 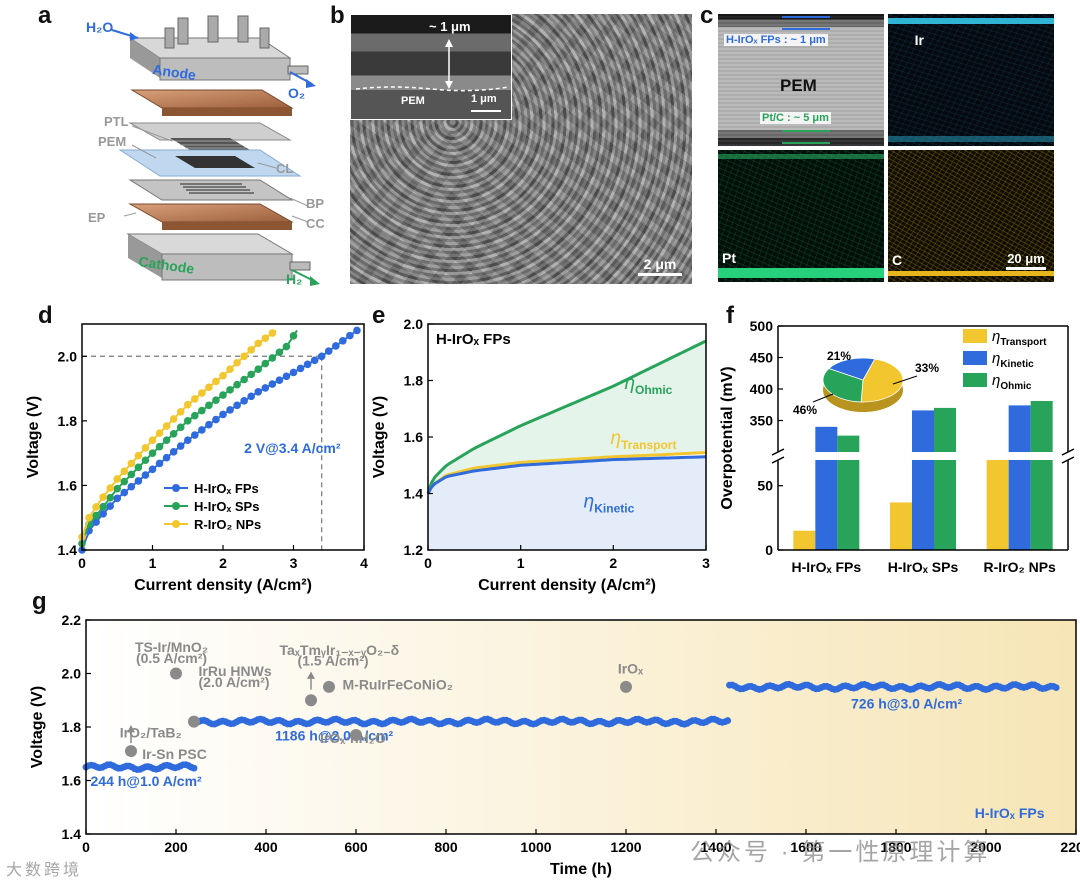 I want to click on g-x-tick-label: 1400, so click(x=715, y=847).